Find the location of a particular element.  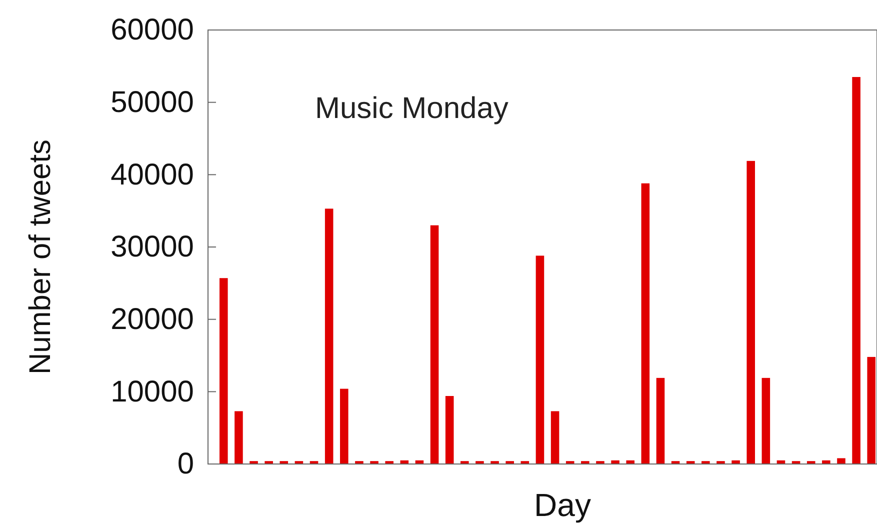

y-tick-label: 20000 is located at coordinates (152, 319).